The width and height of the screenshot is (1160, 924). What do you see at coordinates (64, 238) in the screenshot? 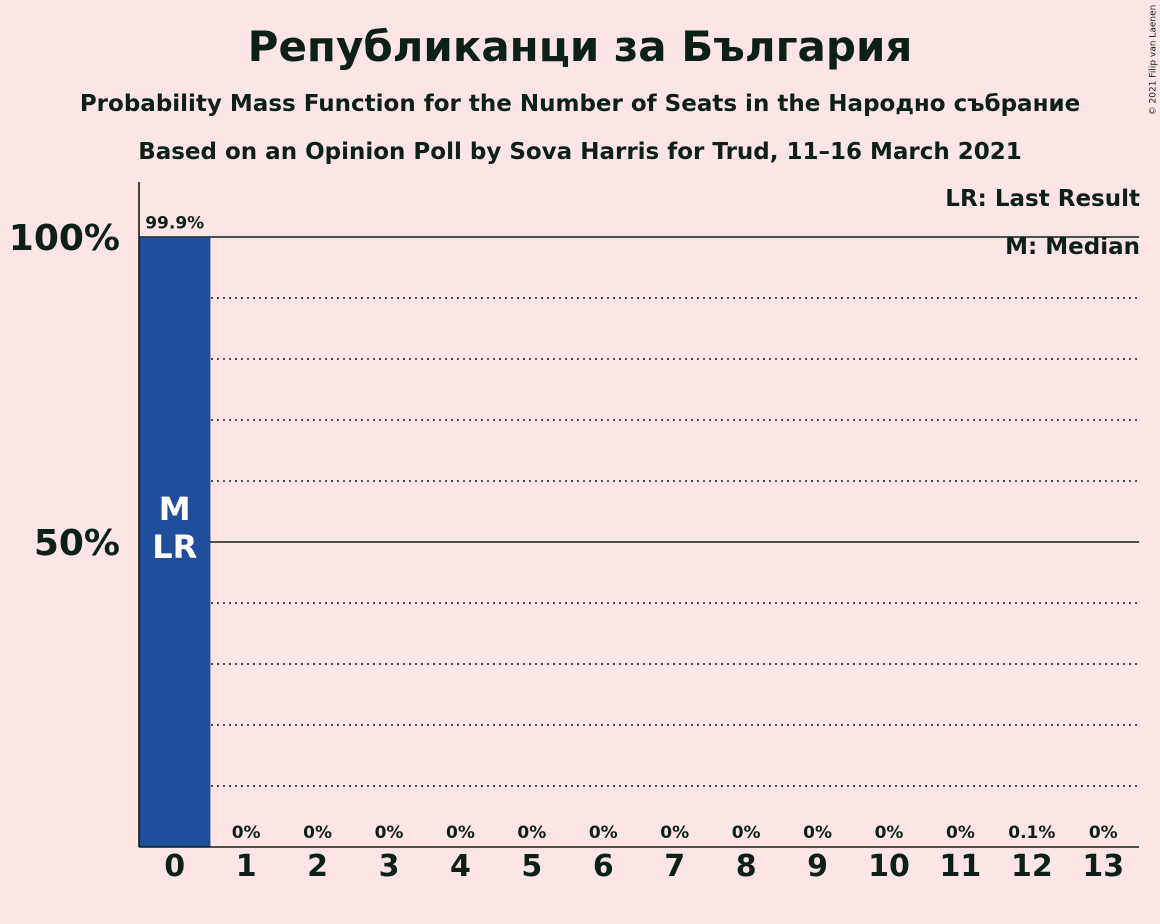
I see `y-tick-label: 100%` at bounding box center [64, 238].